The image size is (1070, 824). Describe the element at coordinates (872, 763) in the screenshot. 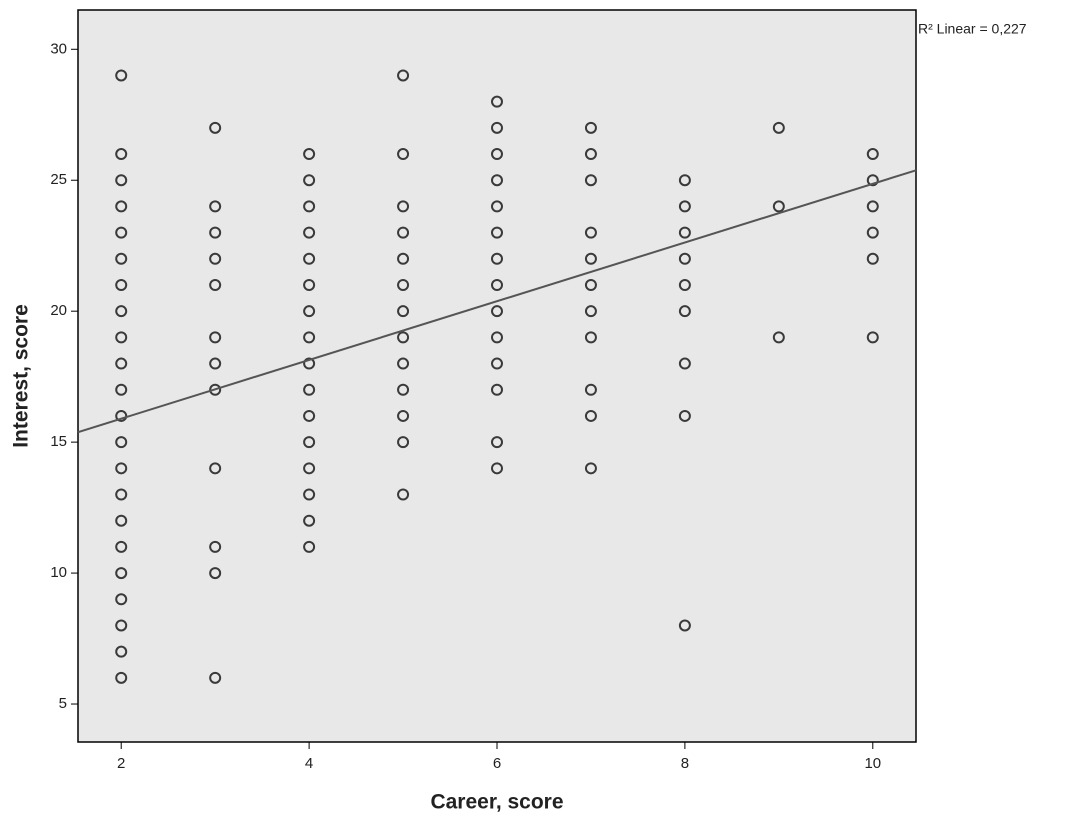

I see `x-tick-label: 10` at that location.